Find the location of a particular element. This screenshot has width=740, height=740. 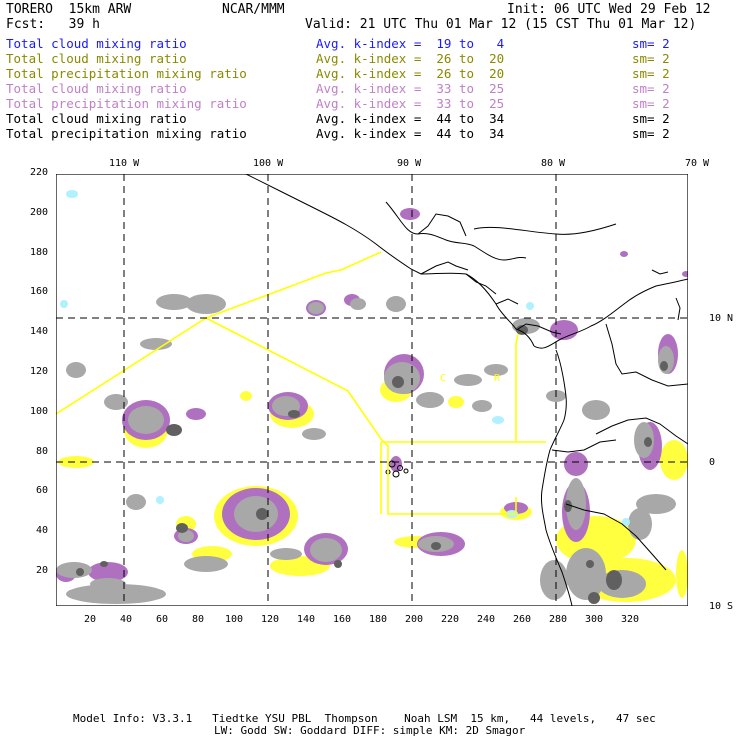

y-tick-label: 20 is located at coordinates (42, 570).